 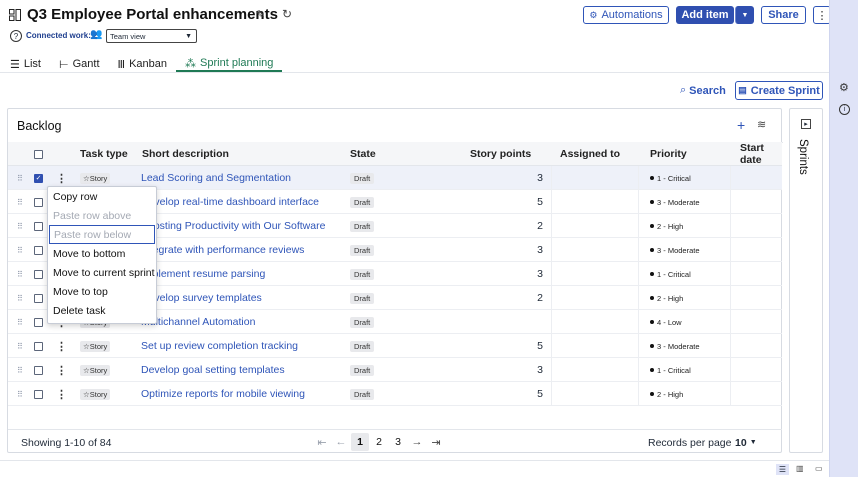 What do you see at coordinates (762, 125) in the screenshot?
I see `filter-settings-icon: ≋` at bounding box center [762, 125].